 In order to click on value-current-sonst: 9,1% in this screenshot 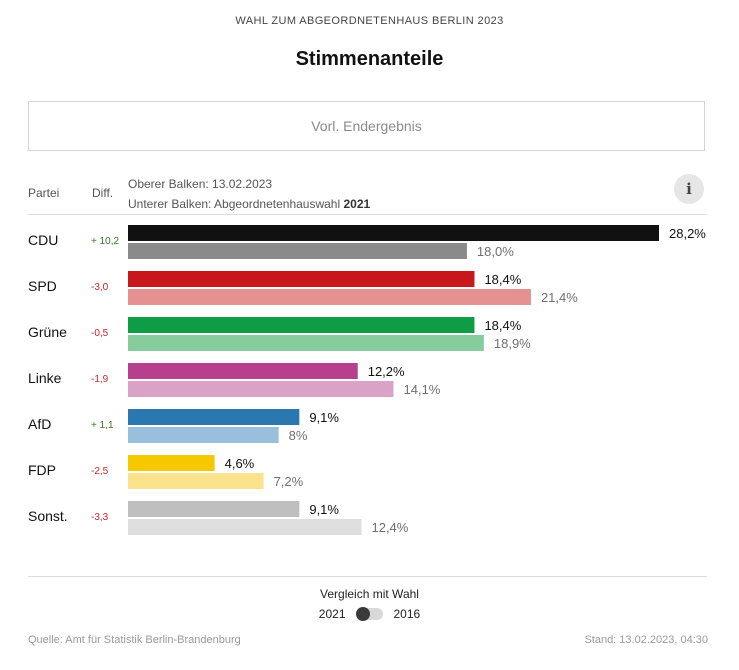, I will do `click(324, 509)`.